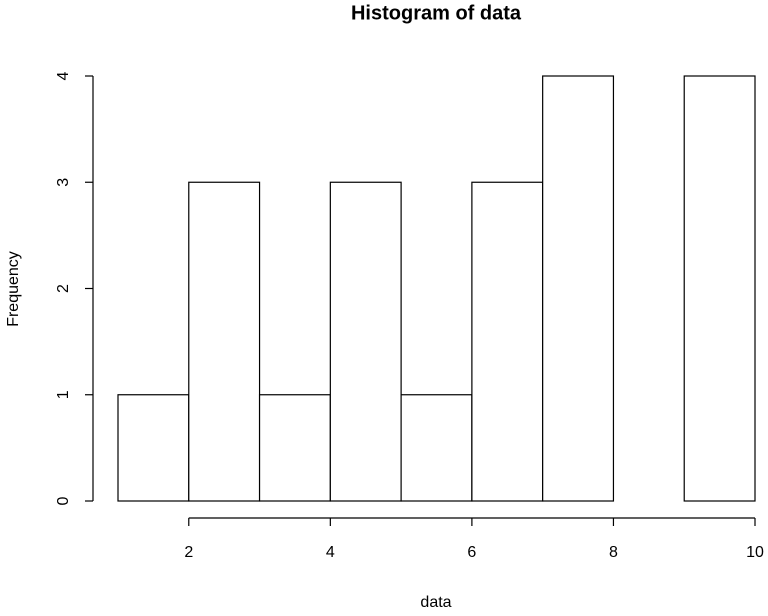 The height and width of the screenshot is (616, 768). I want to click on y-tick-label: 3, so click(63, 182).